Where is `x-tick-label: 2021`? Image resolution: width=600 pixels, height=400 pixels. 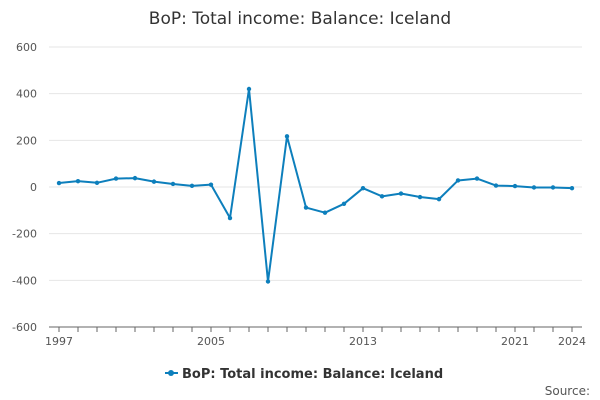 x-tick-label: 2021 is located at coordinates (515, 341).